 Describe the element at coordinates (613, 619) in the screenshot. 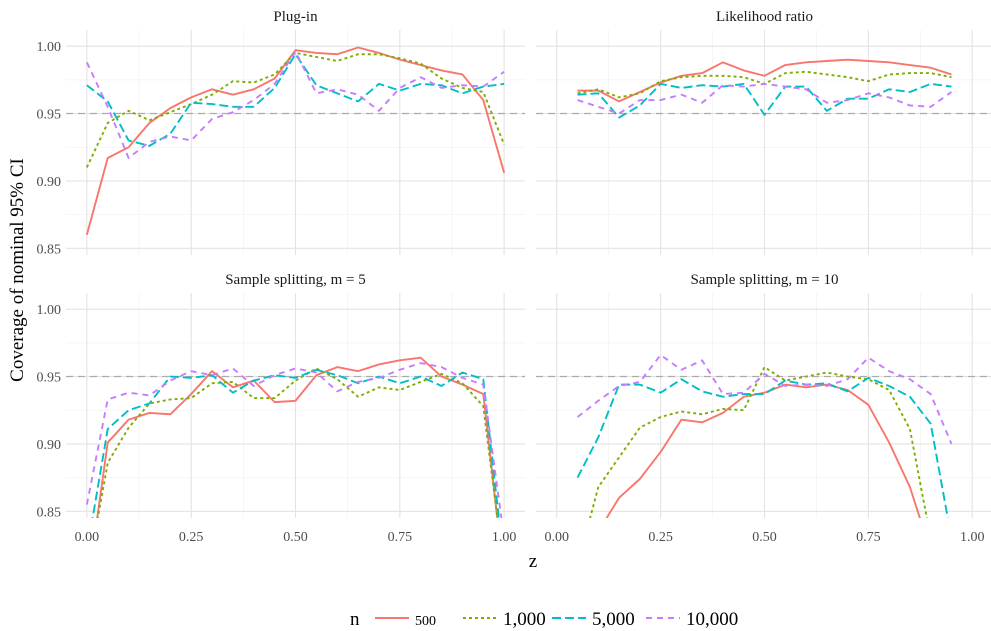

I see `legend-label-2: 5,000` at that location.